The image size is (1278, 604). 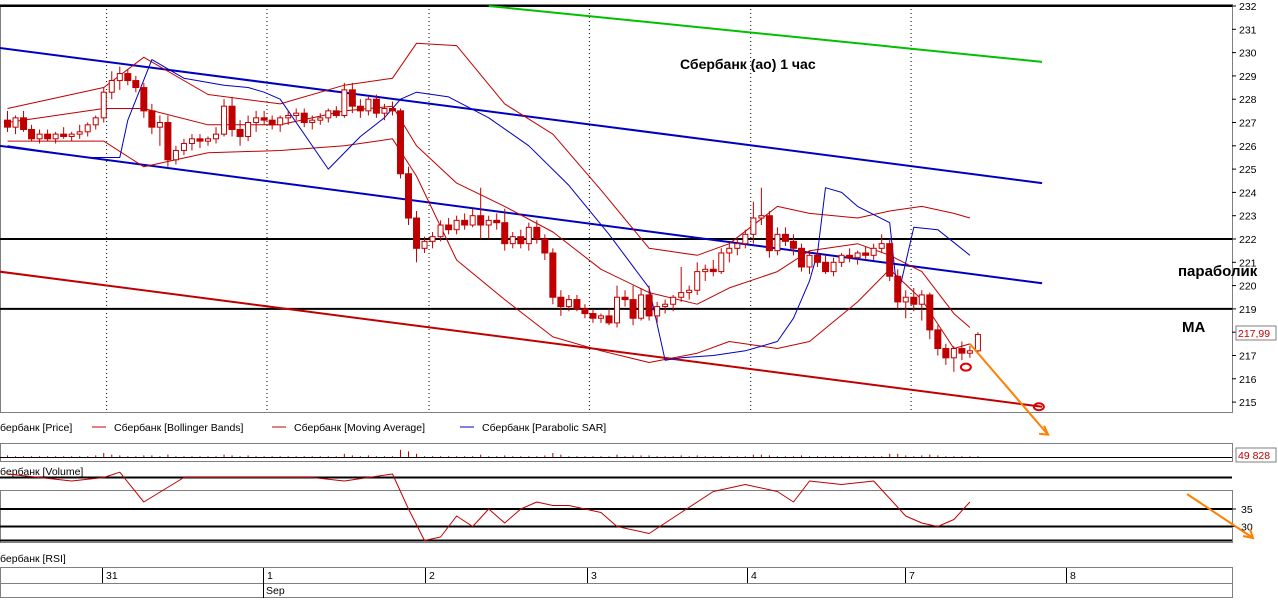 I want to click on chart-title: Сбербанк (ао) 1 час, so click(x=748, y=64).